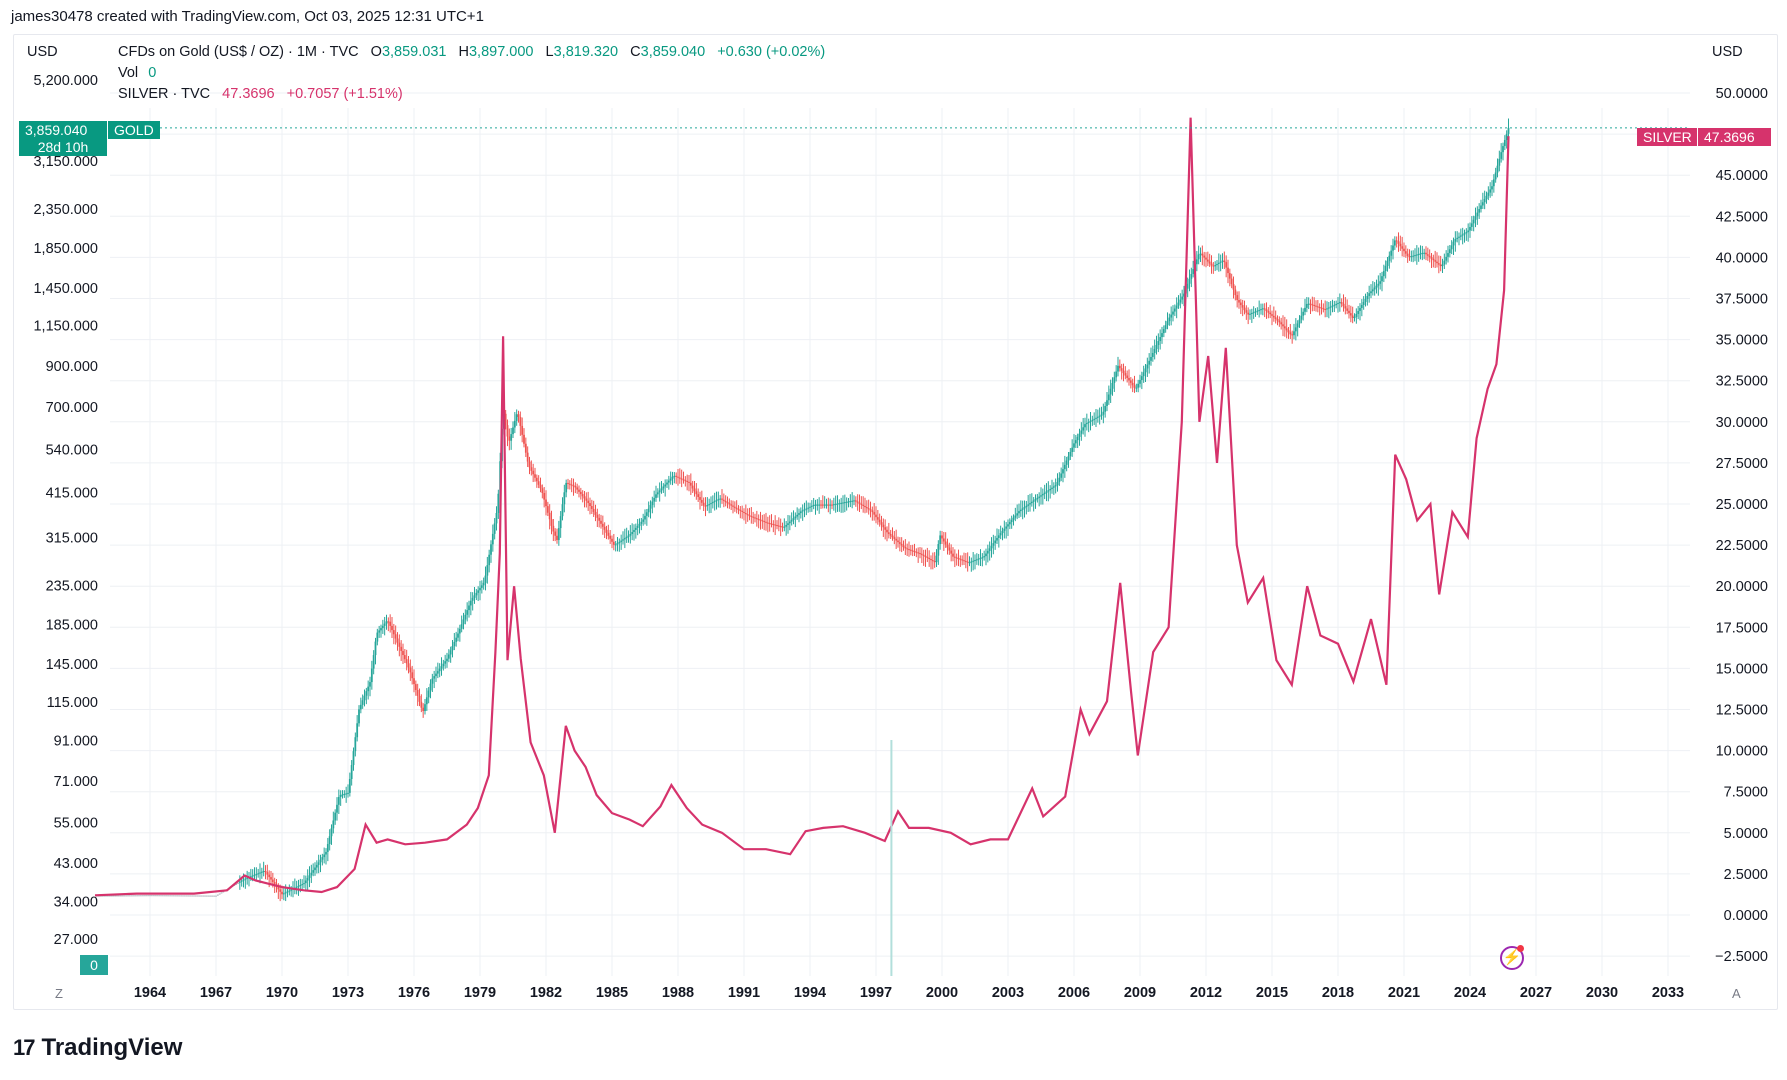 Image resolution: width=1787 pixels, height=1080 pixels. What do you see at coordinates (76, 940) in the screenshot?
I see `left-tick-20: 27.000` at bounding box center [76, 940].